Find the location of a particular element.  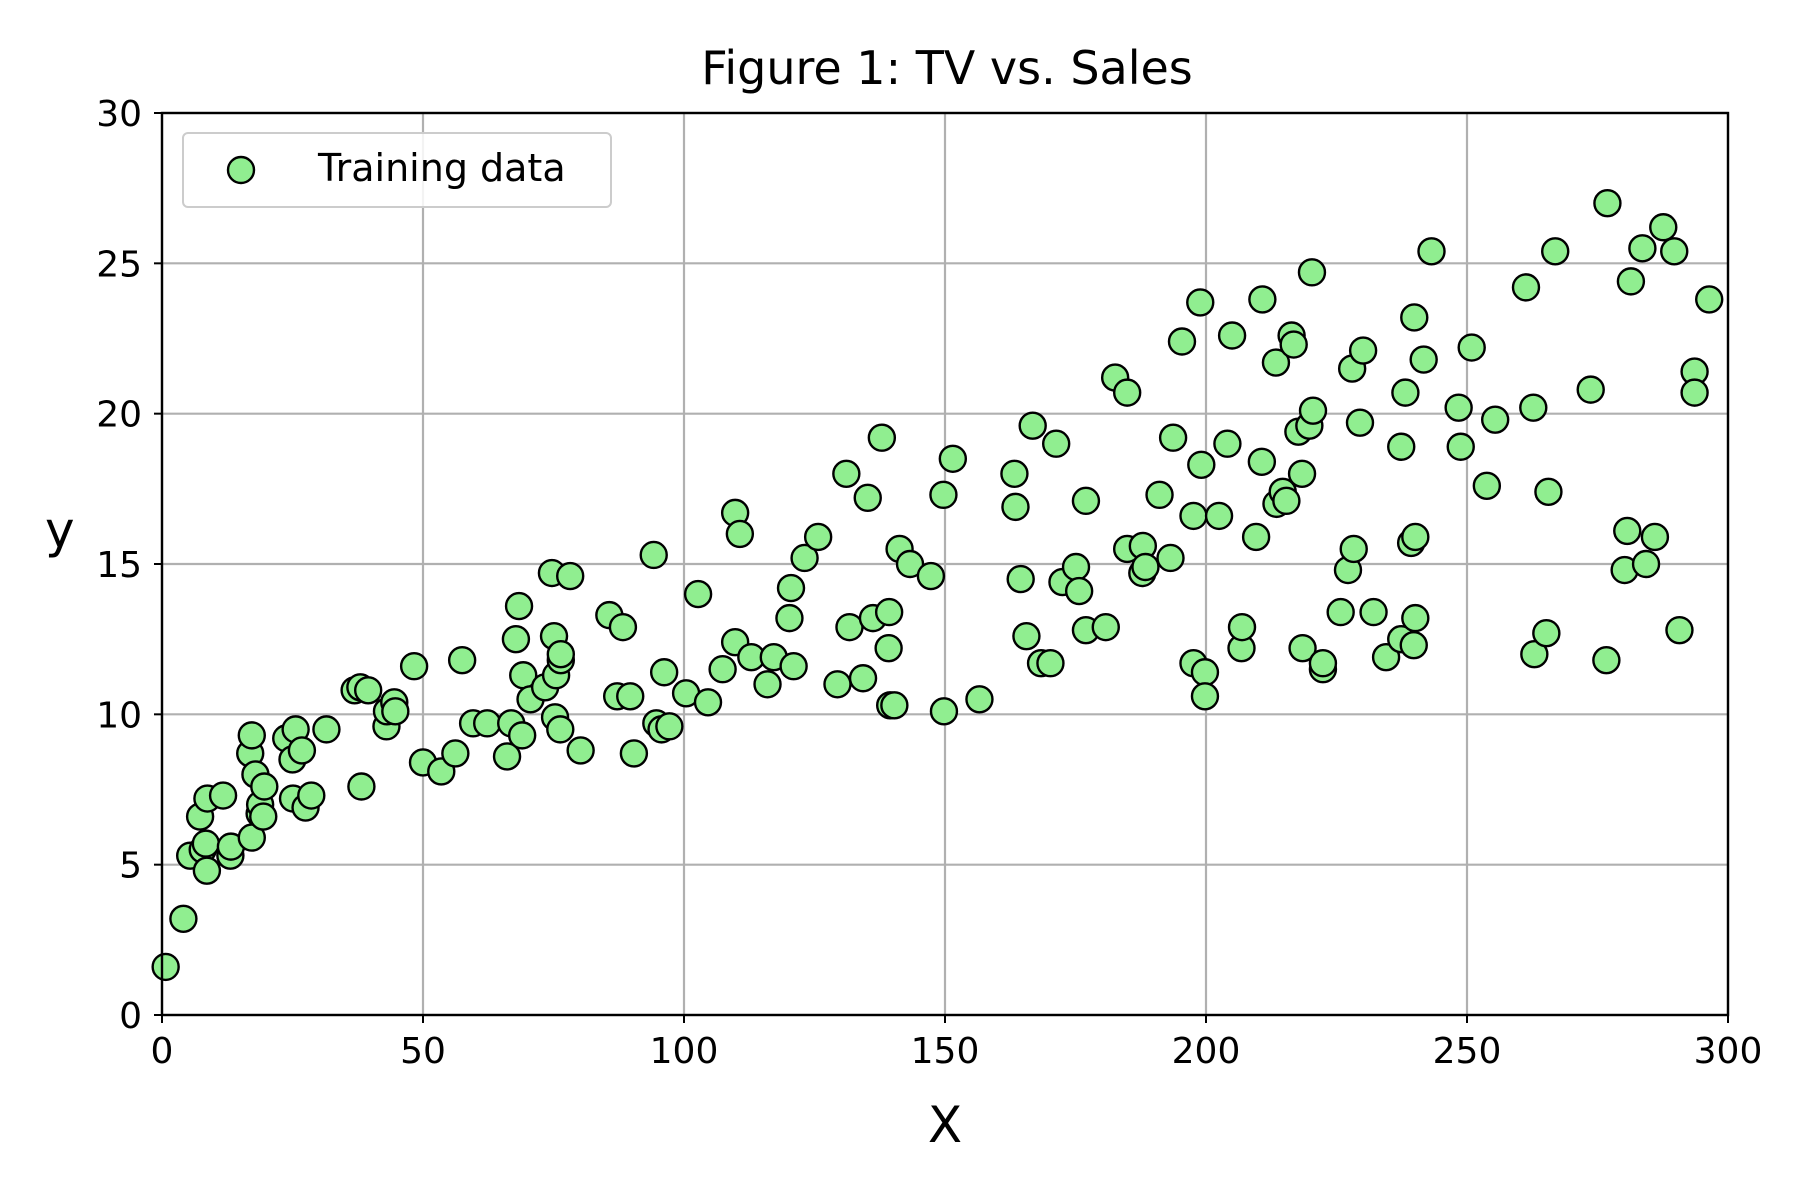

y-tick-label: 25 is located at coordinates (119, 264).